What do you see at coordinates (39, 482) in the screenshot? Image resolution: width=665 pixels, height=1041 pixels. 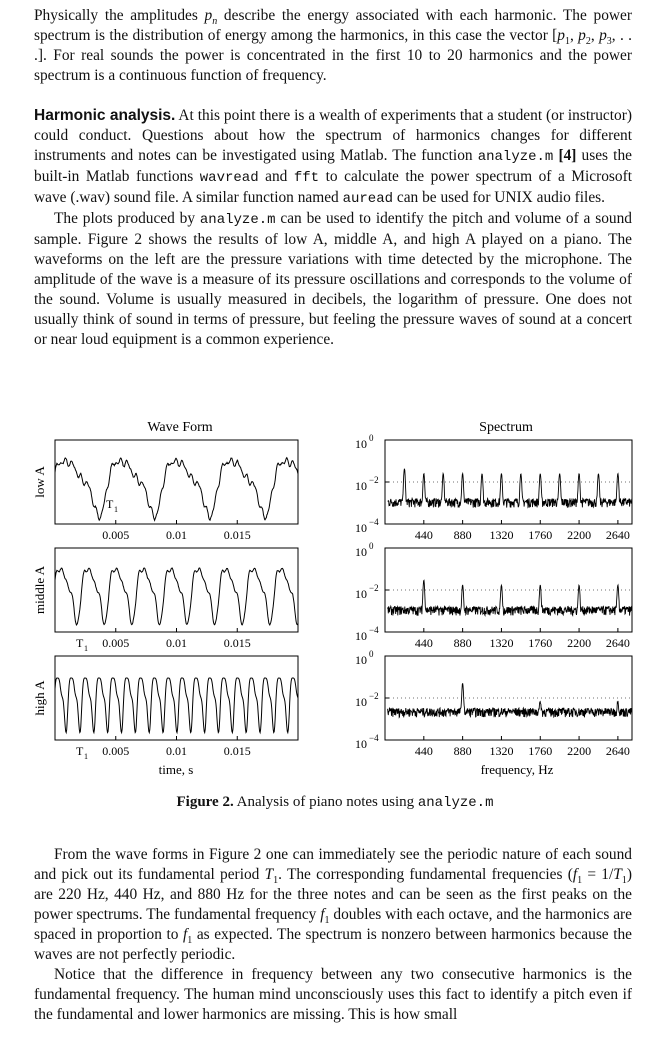 I see `row-label: low A` at bounding box center [39, 482].